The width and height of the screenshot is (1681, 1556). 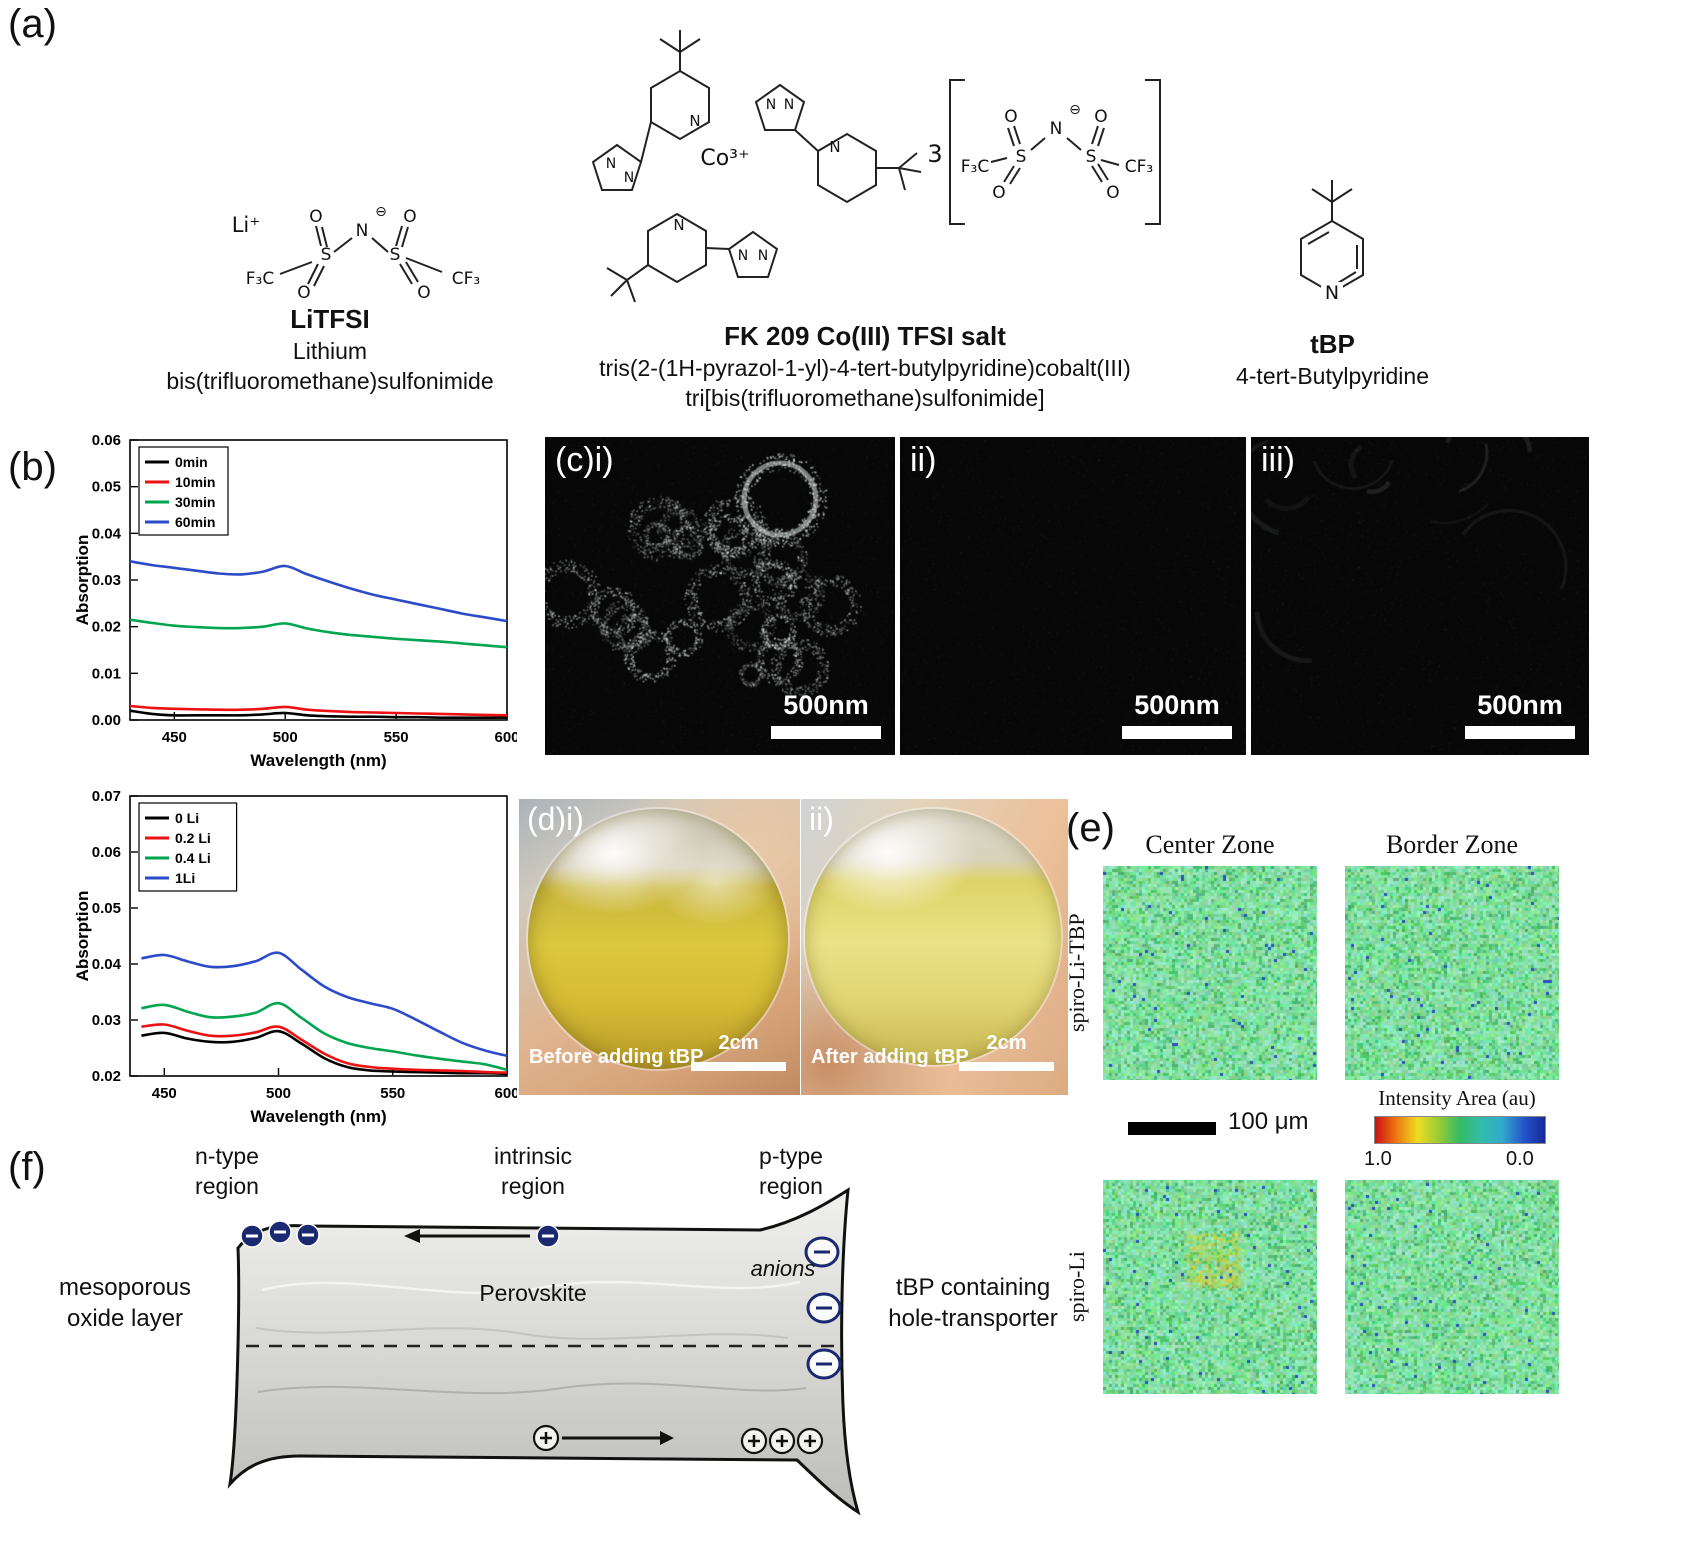 What do you see at coordinates (356, 253) in the screenshot?
I see `litfsi-structure: Li⁺ O O N ⊖ S S O O F₃C CF₃` at bounding box center [356, 253].